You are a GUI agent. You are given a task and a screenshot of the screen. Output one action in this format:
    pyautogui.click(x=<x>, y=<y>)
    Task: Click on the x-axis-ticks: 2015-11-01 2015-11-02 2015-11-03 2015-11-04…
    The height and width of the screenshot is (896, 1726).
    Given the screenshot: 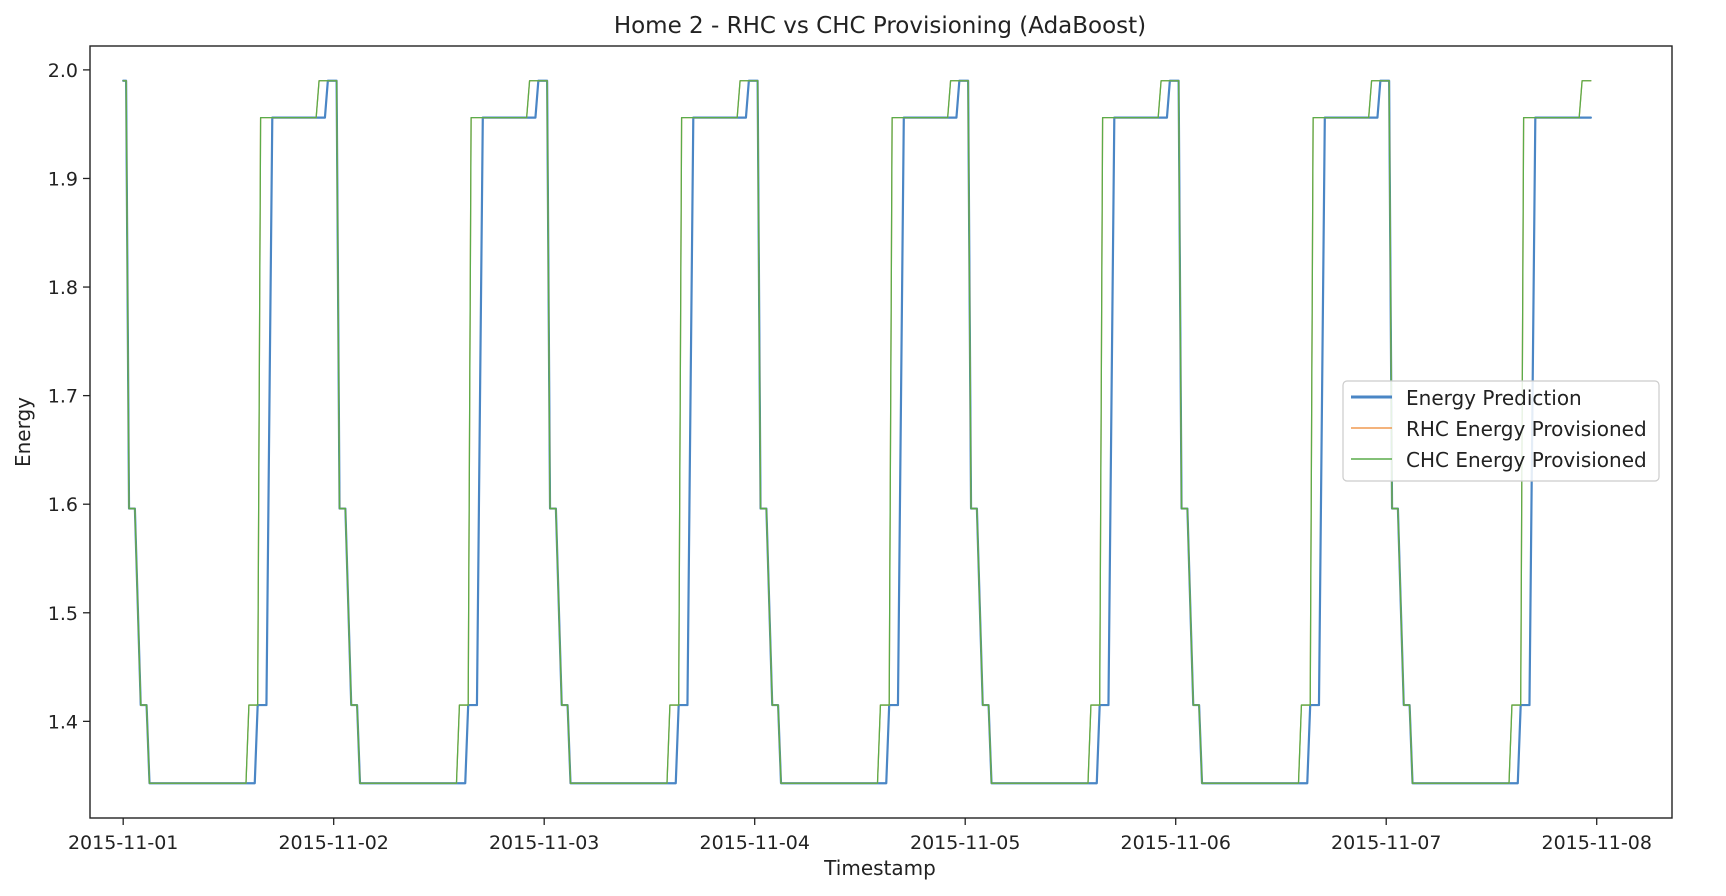 What is the action you would take?
    pyautogui.click(x=860, y=836)
    